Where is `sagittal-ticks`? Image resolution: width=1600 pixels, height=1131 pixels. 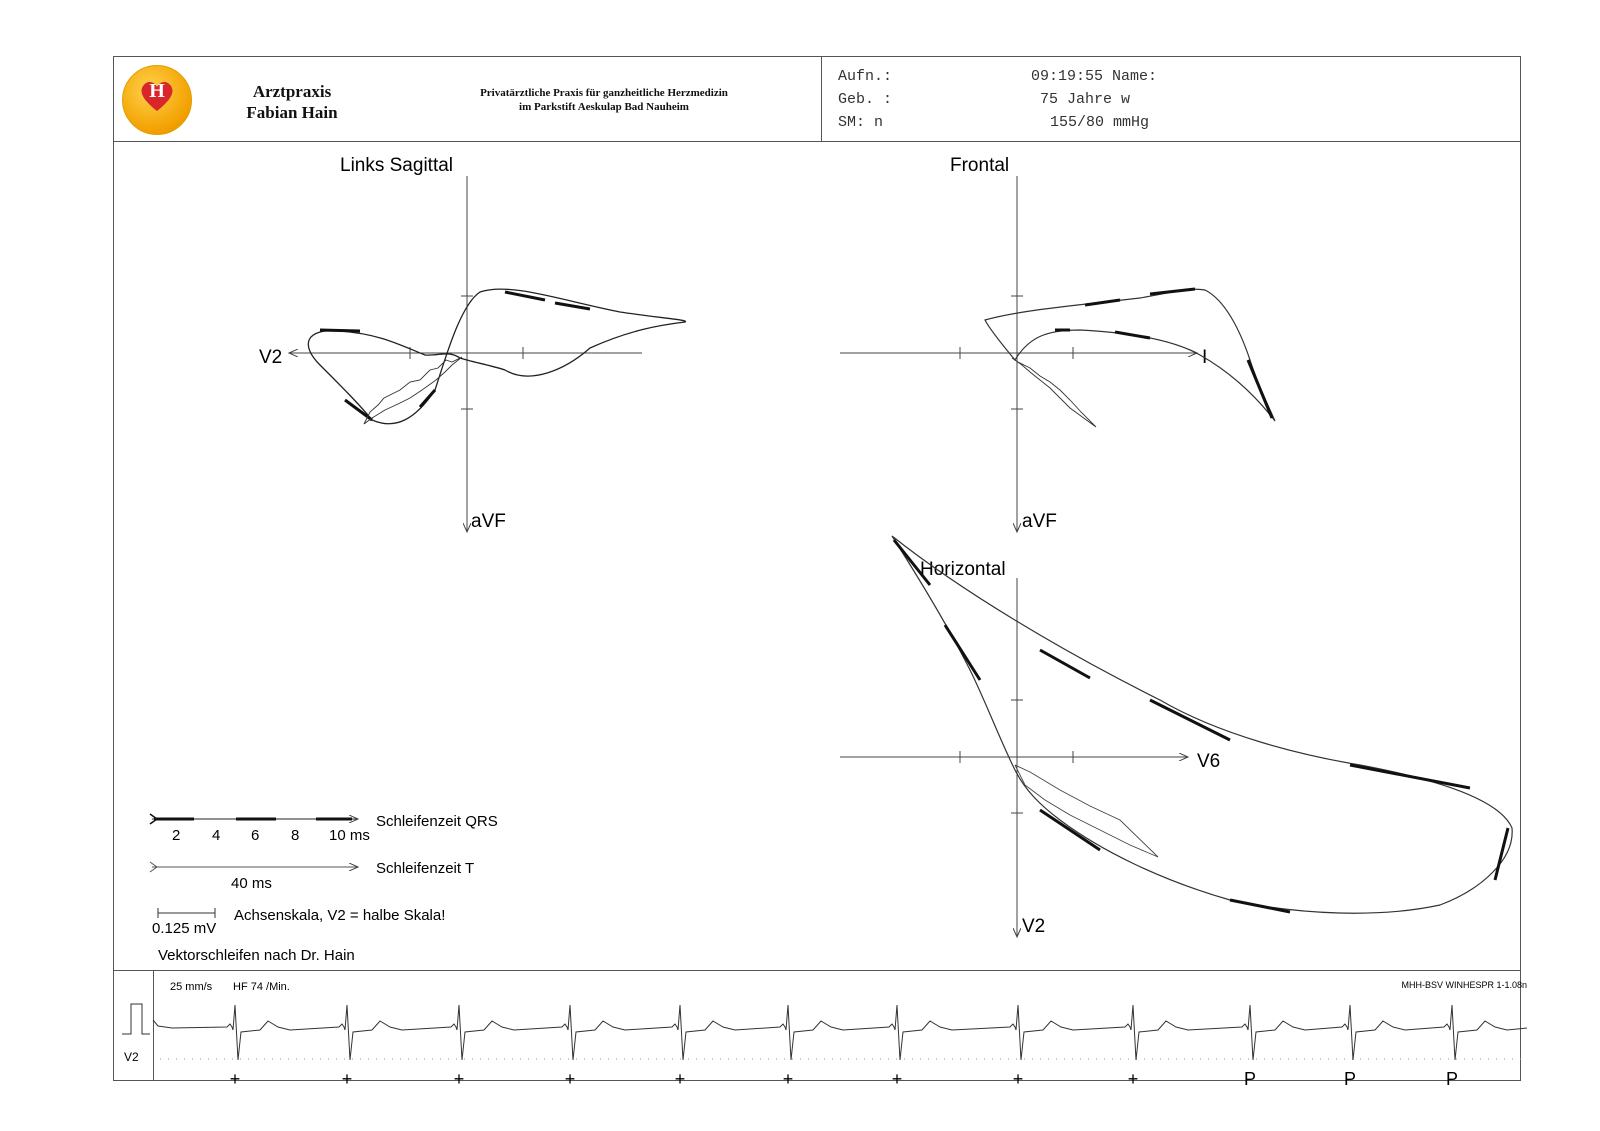
sagittal-ticks is located at coordinates (466, 352).